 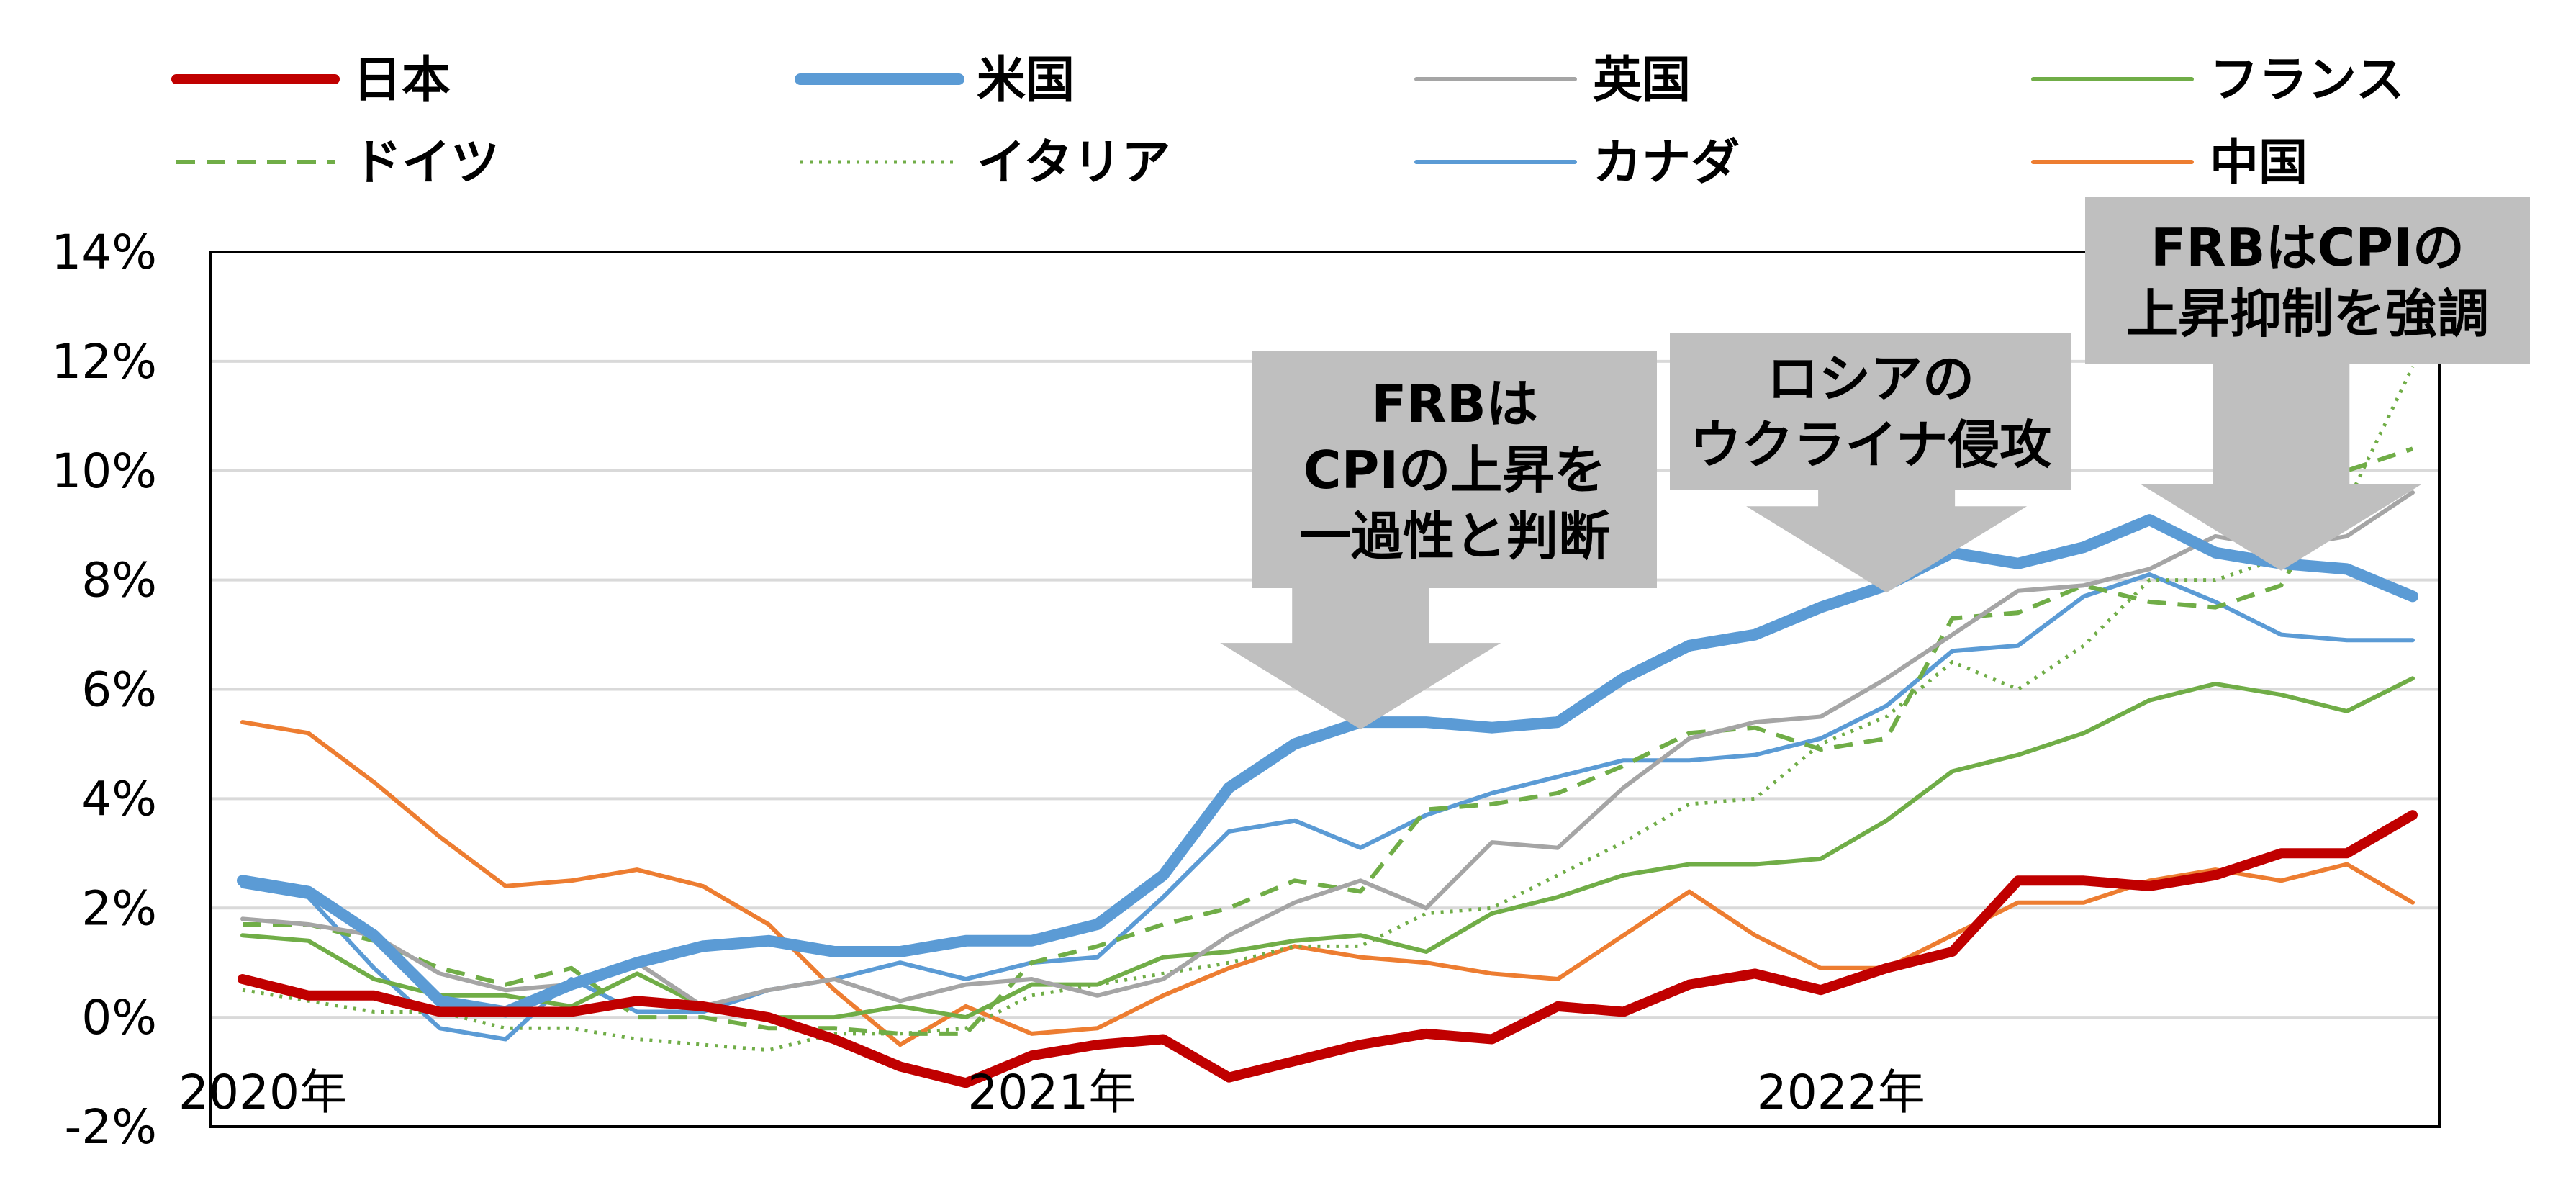 I want to click on y-tick-label: 6%, so click(x=119, y=690).